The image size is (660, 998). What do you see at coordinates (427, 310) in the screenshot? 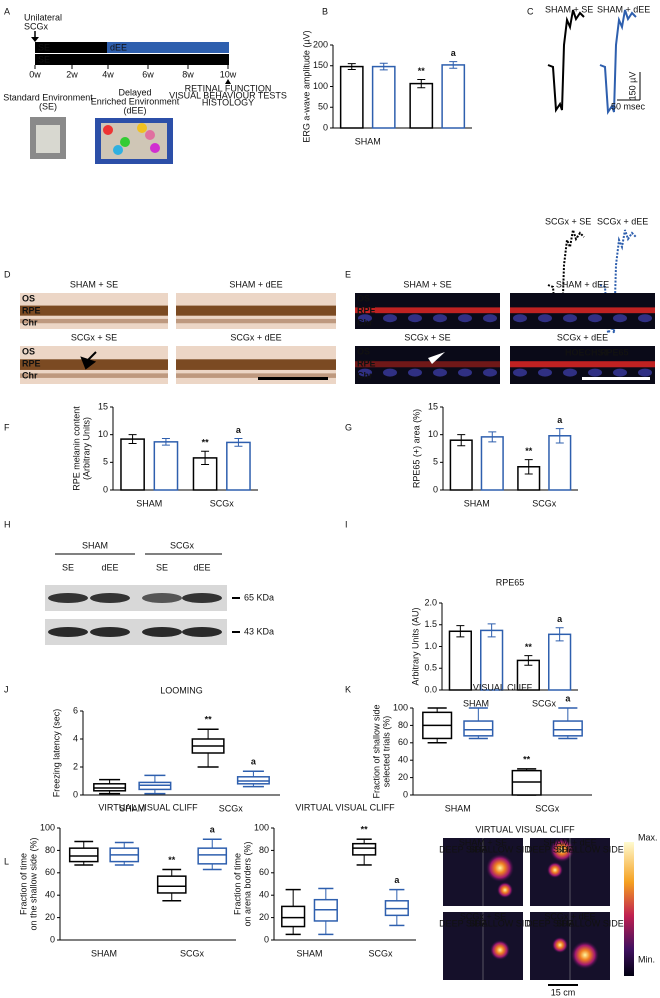
I see `rpe65-stain` at bounding box center [427, 310].